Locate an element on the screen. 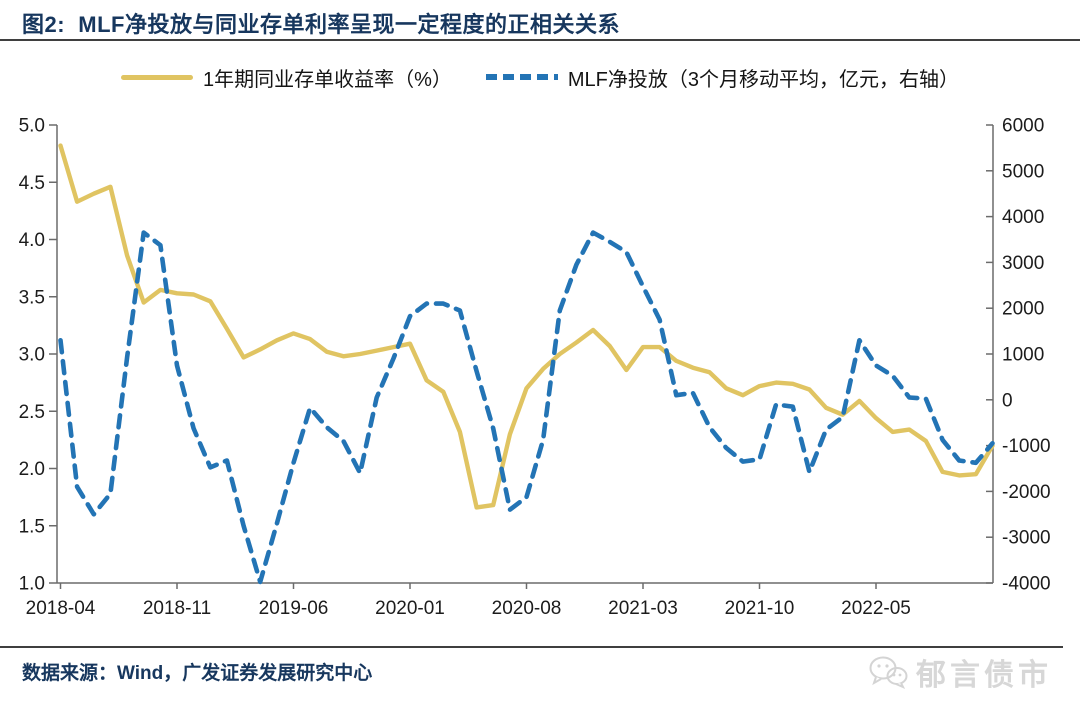 This screenshot has height=720, width=1080. y-left-tick-label: 3.0 is located at coordinates (32, 355).